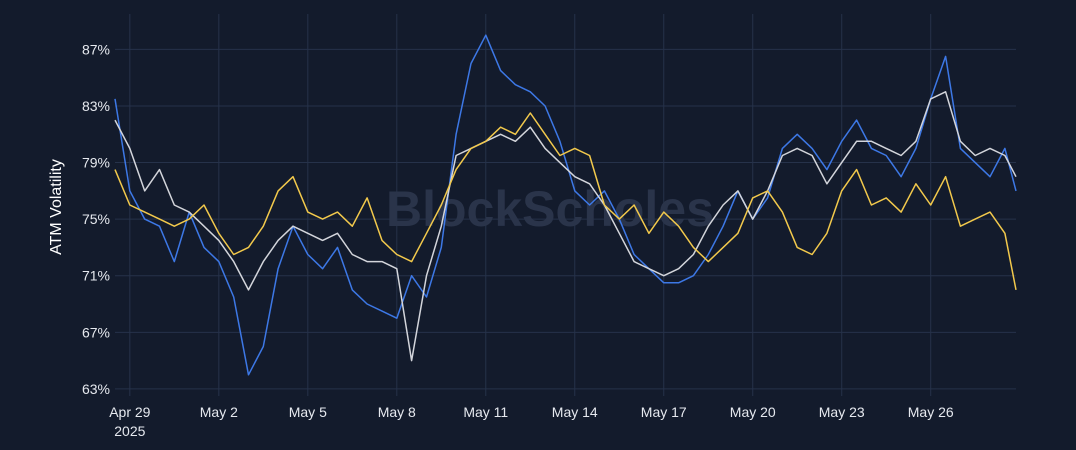 The image size is (1076, 450). I want to click on x-tick-label: May 26, so click(931, 412).